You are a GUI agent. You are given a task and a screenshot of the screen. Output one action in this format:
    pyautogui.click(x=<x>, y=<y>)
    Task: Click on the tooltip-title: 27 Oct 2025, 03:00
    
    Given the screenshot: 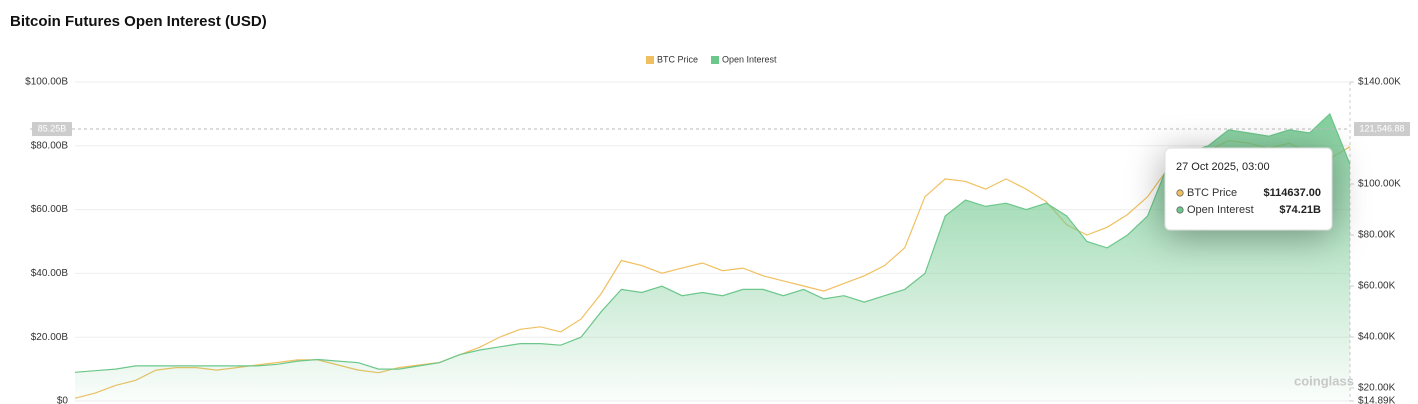 What is the action you would take?
    pyautogui.click(x=1223, y=167)
    